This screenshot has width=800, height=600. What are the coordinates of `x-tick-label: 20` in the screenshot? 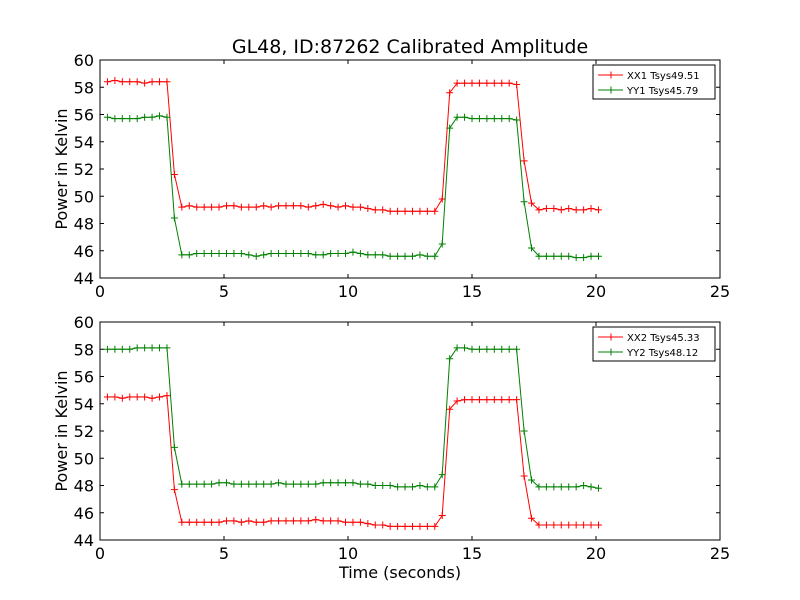 It's located at (596, 291).